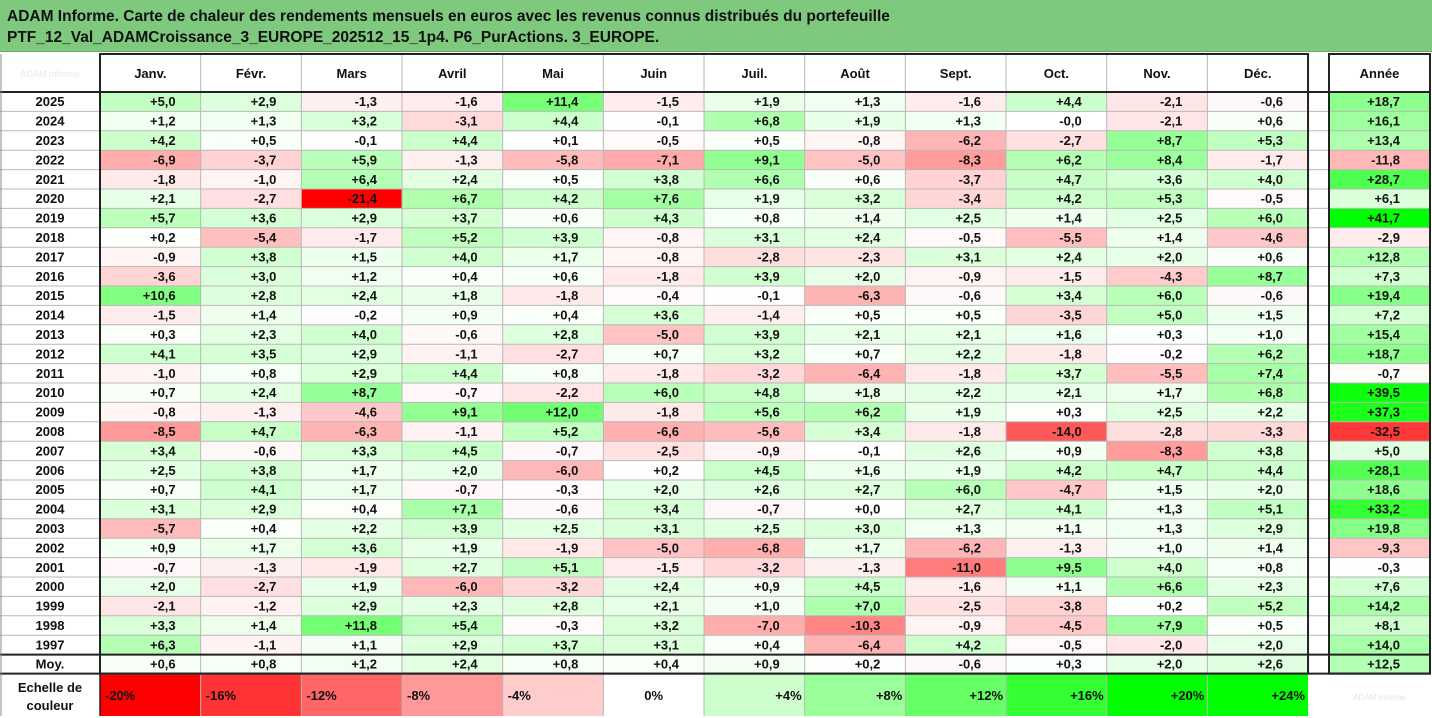 The image size is (1432, 718). I want to click on heatmap-cell-value: +3,4, so click(868, 431).